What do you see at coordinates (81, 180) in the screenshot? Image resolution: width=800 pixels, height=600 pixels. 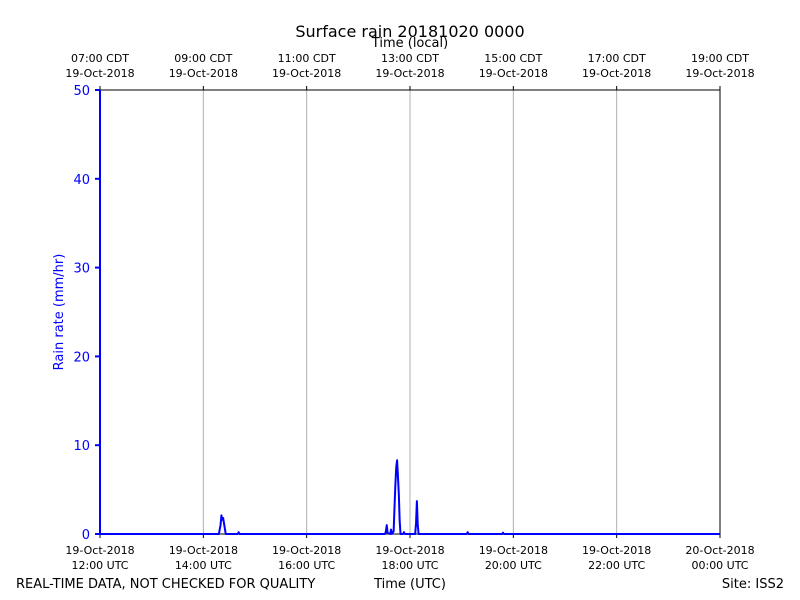 I see `y-tick-label: 40` at bounding box center [81, 180].